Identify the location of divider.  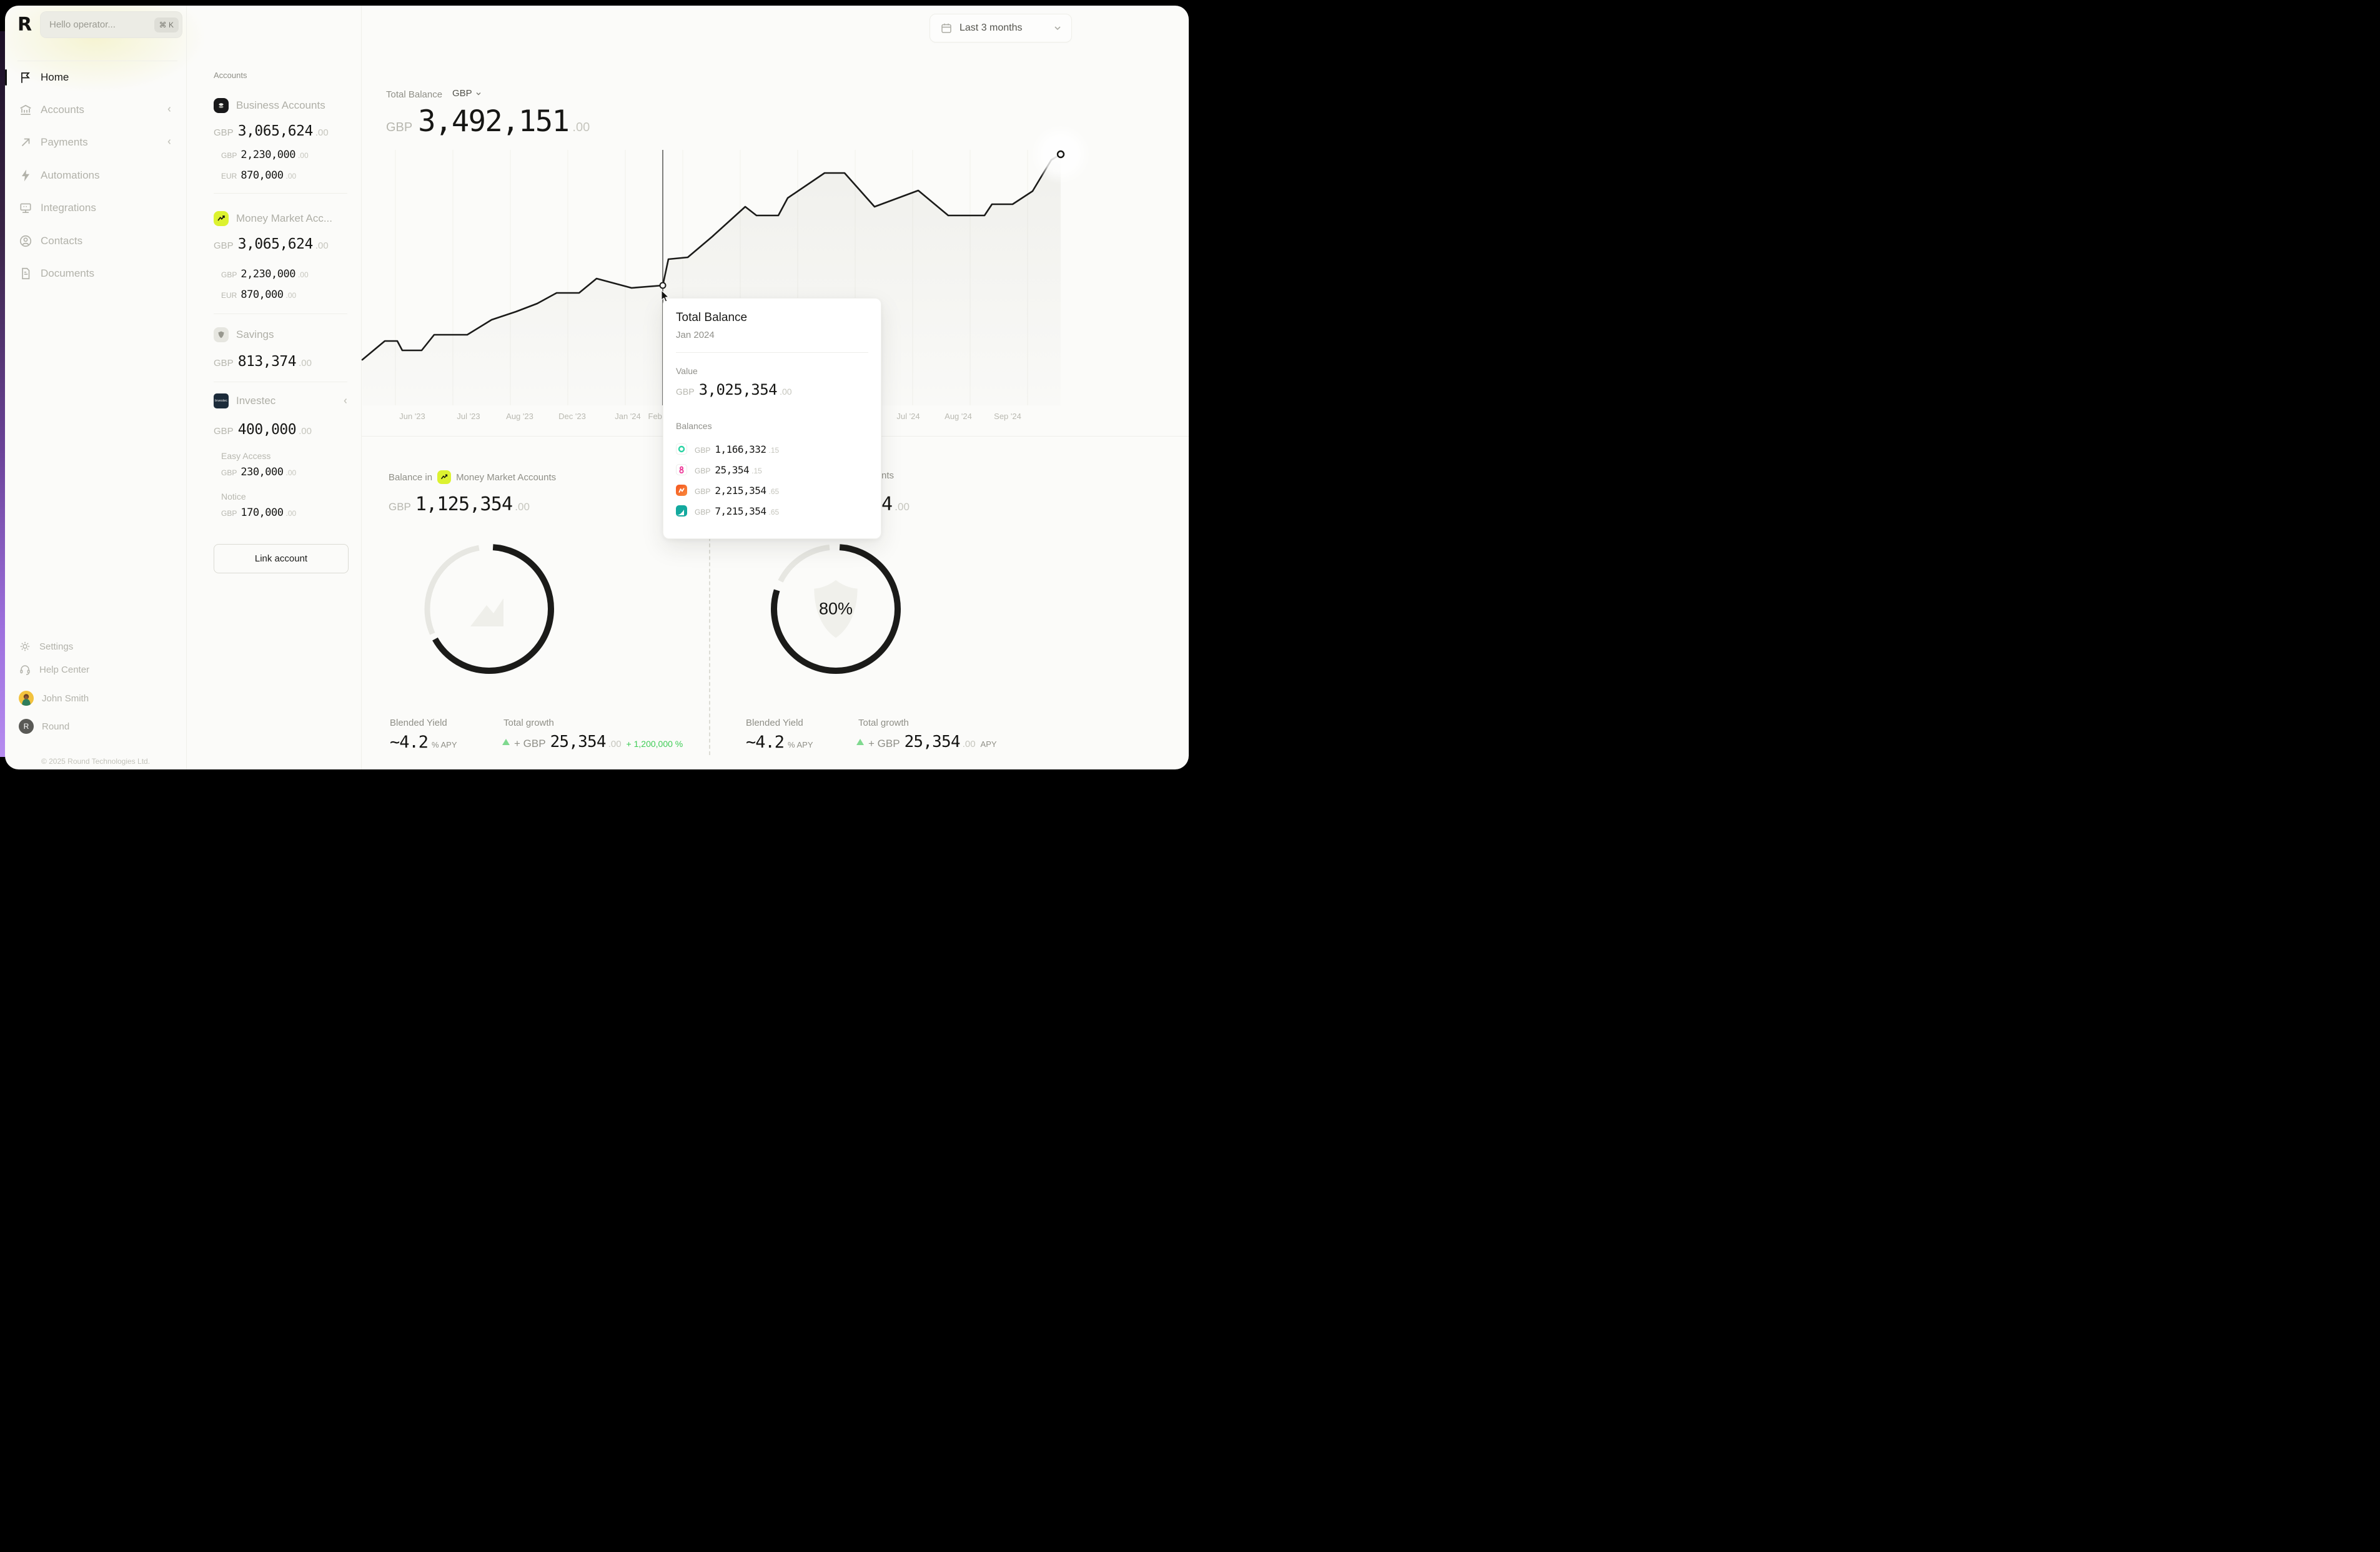
(280, 193).